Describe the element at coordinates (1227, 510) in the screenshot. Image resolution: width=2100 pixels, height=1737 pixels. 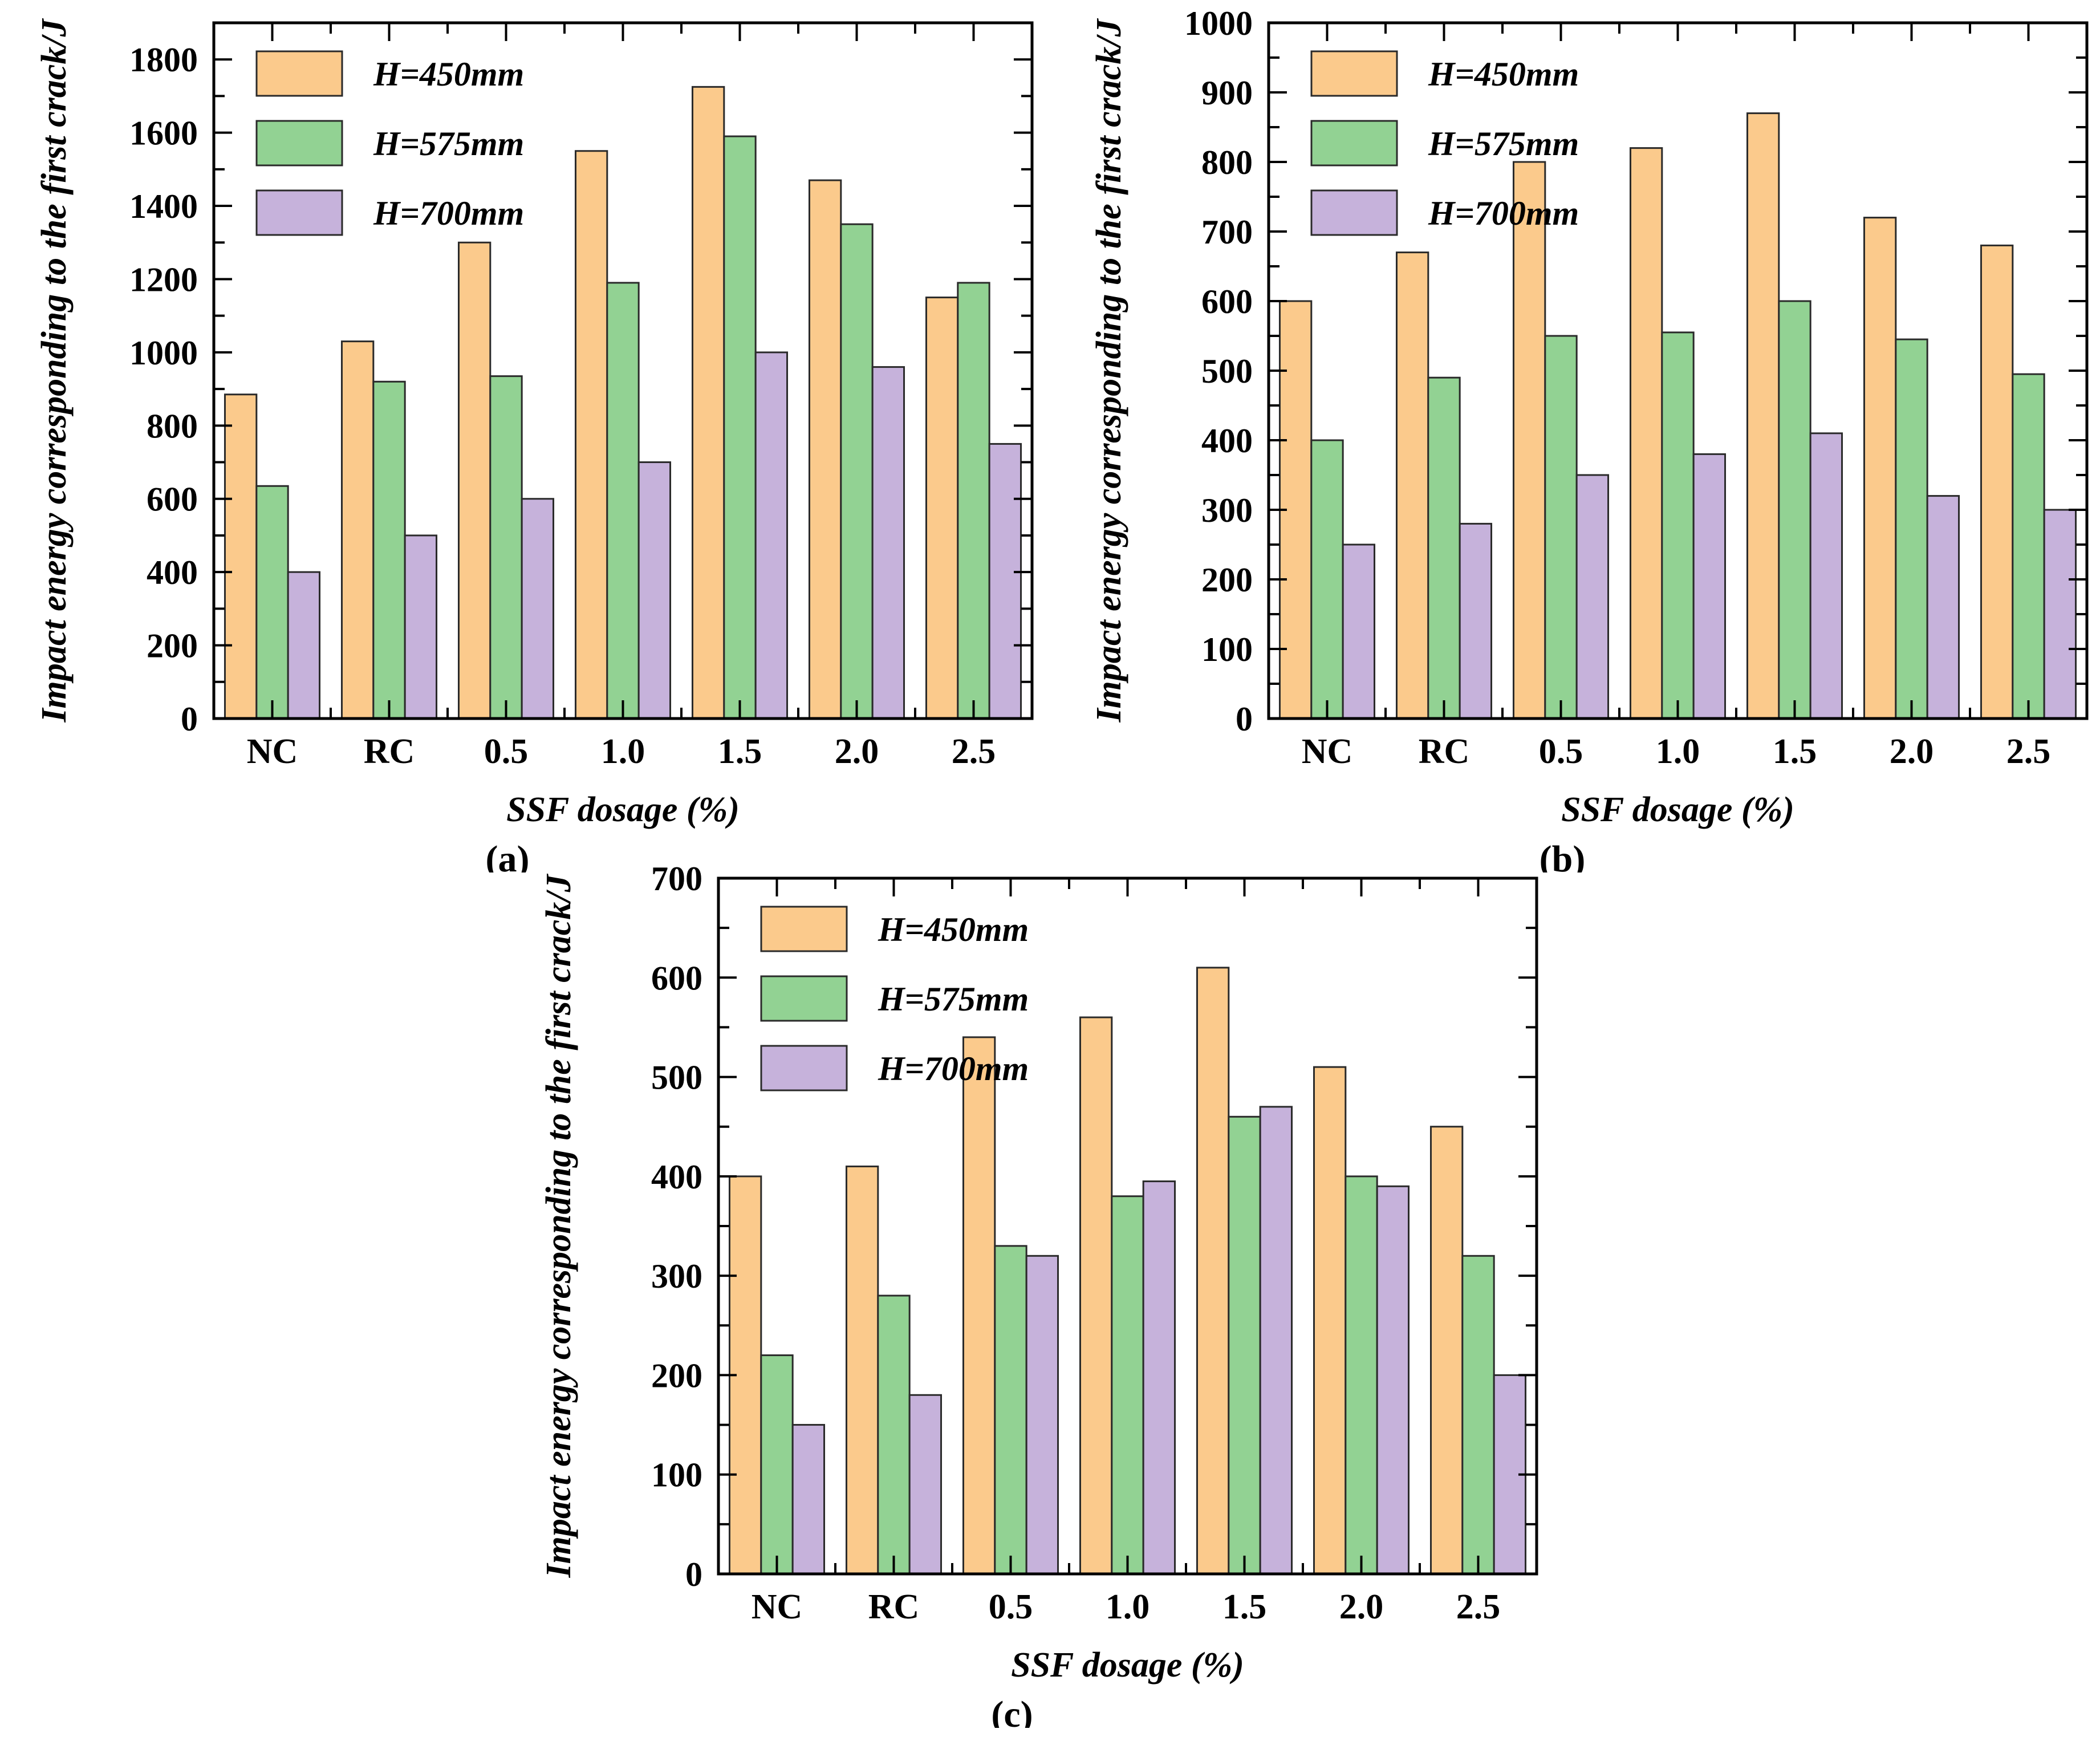
I see `y-tick-label: 300` at that location.